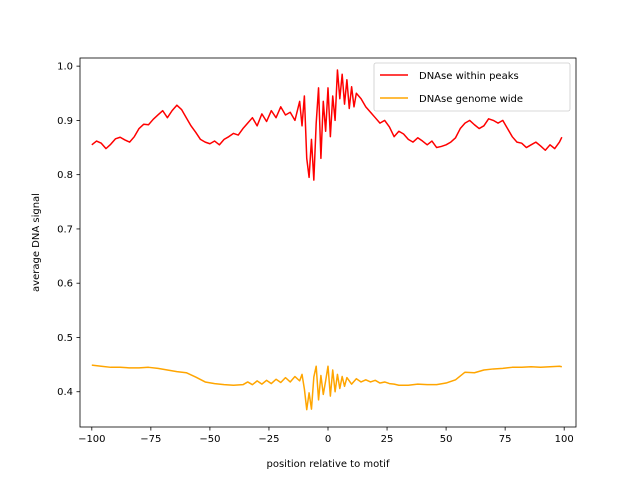 Image resolution: width=640 pixels, height=480 pixels. Describe the element at coordinates (65, 284) in the screenshot. I see `y-tick-label: 0.6` at that location.